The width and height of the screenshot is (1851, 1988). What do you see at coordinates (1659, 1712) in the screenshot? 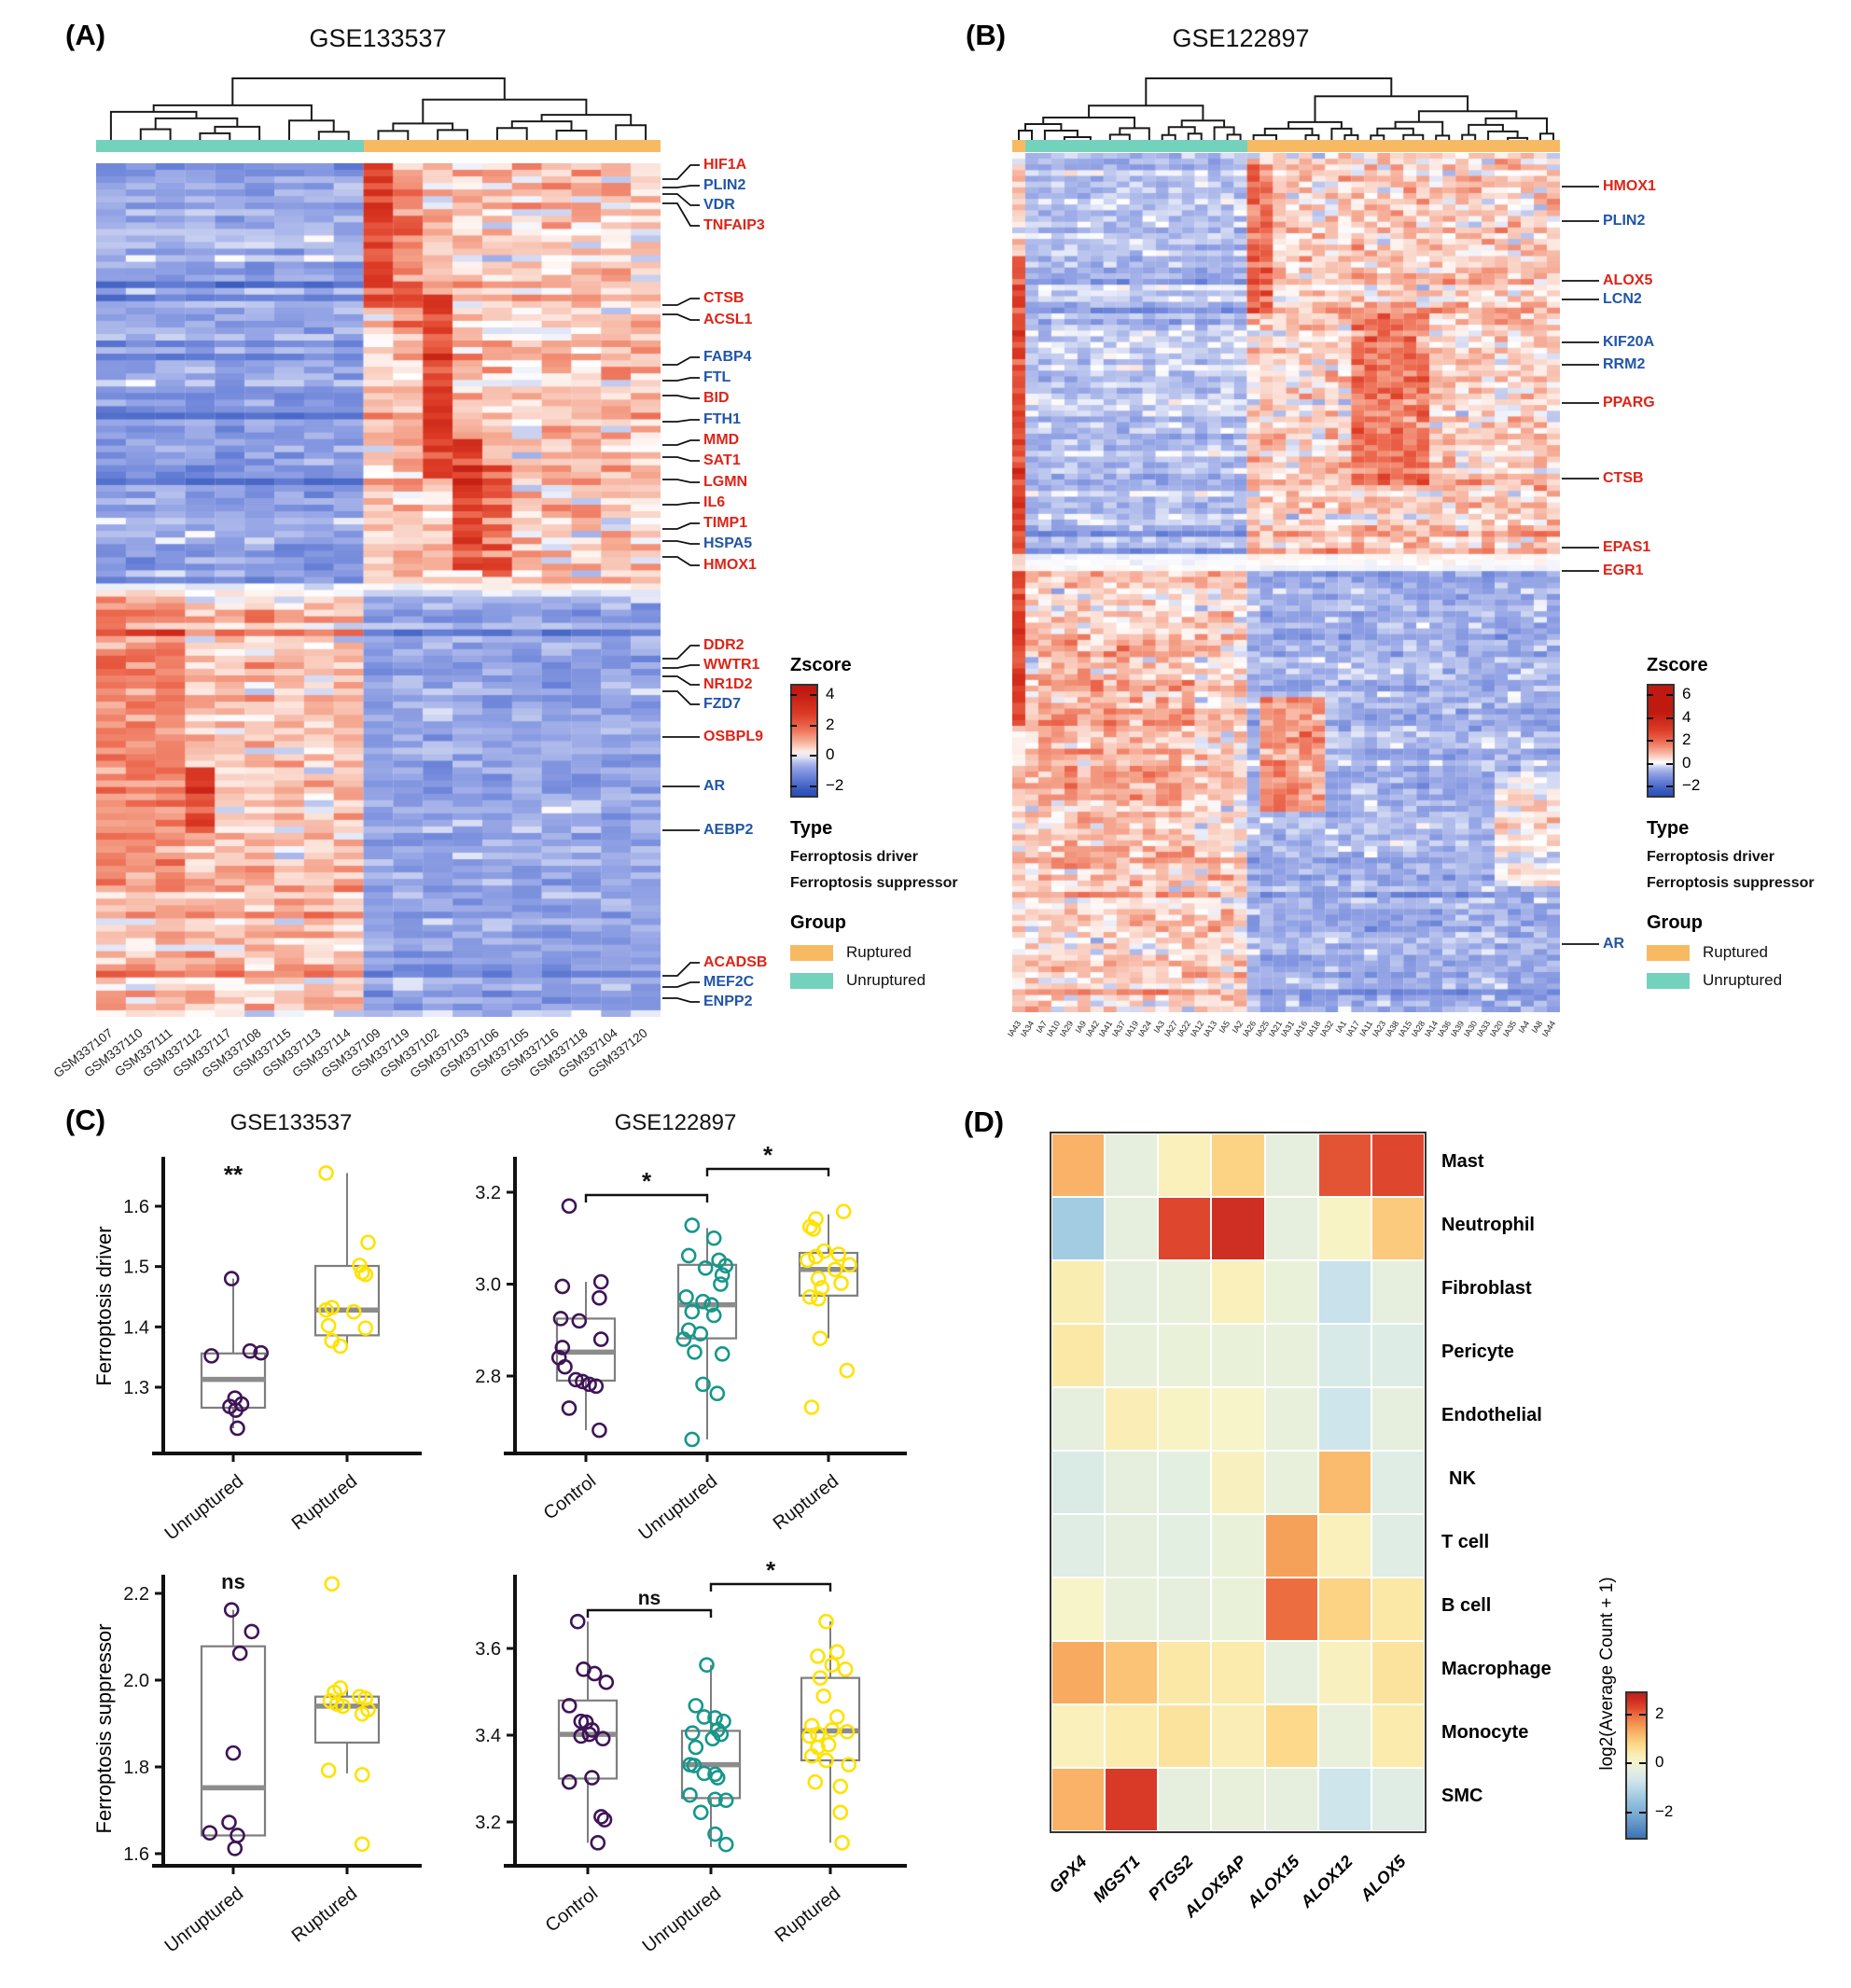
I see `colorbar-tick: 2` at bounding box center [1659, 1712].